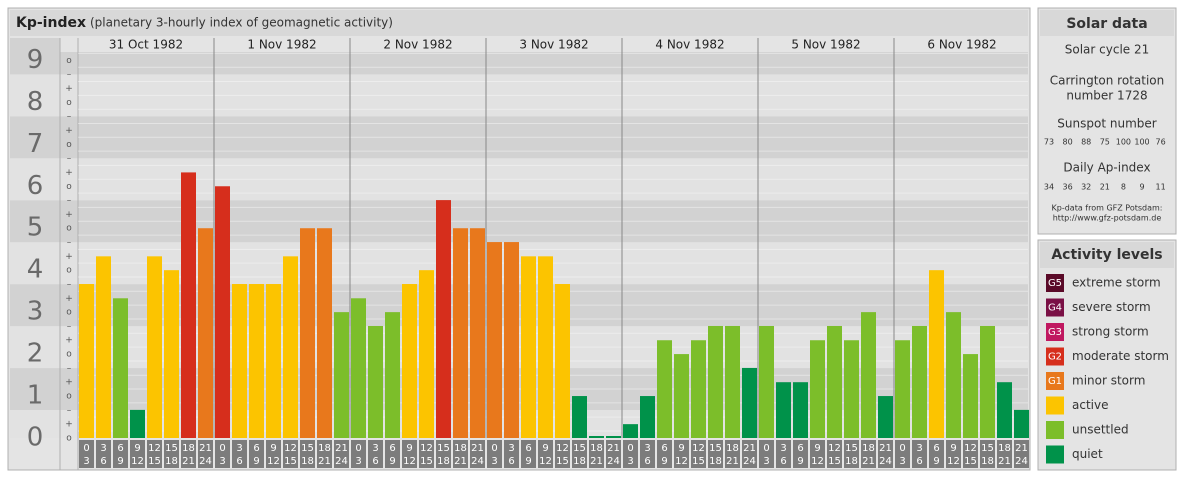  Describe the element at coordinates (1120, 356) in the screenshot. I see `legend-label: moderate storm` at that location.